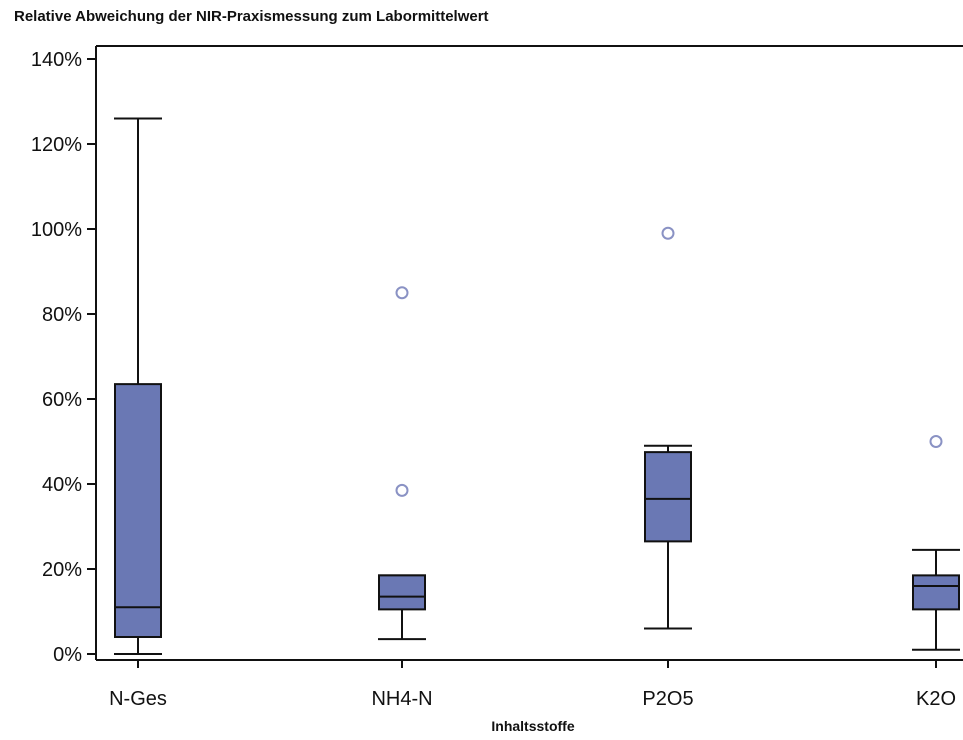 The height and width of the screenshot is (740, 963). What do you see at coordinates (532, 726) in the screenshot?
I see `x-axis-title: Inhaltsstoffe` at bounding box center [532, 726].